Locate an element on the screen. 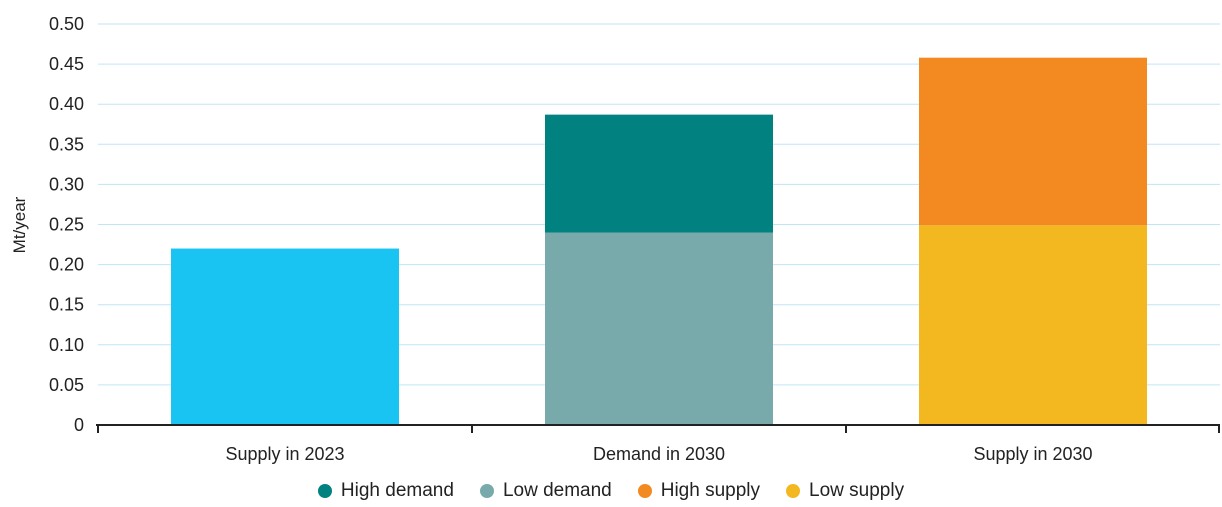 This screenshot has width=1222, height=507. x-tick-label: Demand in 2030 is located at coordinates (659, 454).